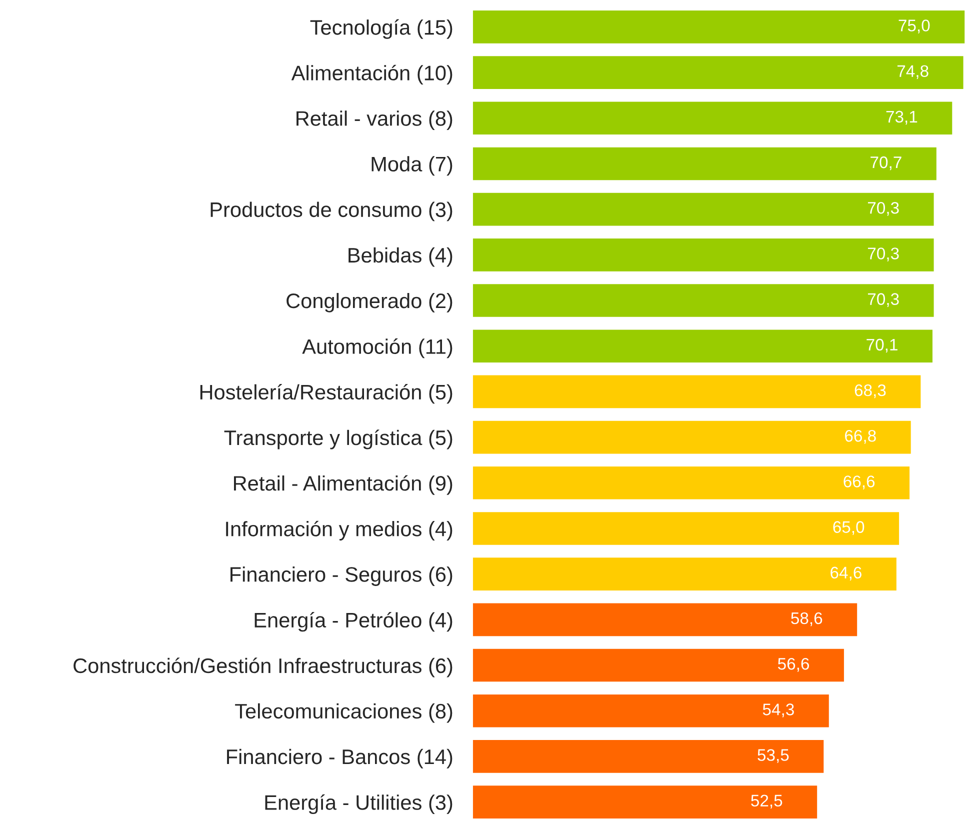  I want to click on y-tick-label: Retail - varios (8), so click(374, 120).